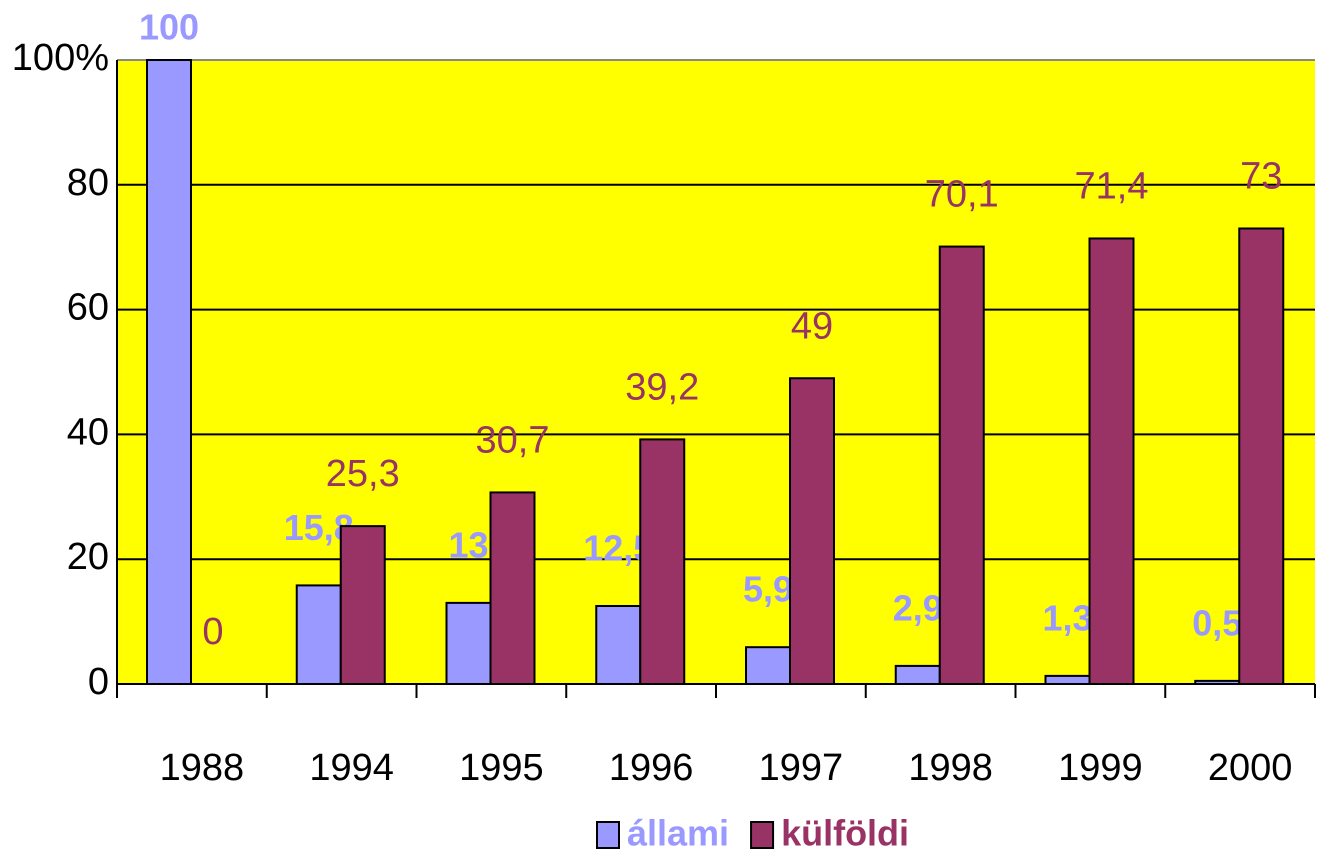 This screenshot has width=1319, height=863. What do you see at coordinates (1217, 622) in the screenshot?
I see `data-label: 0,5` at bounding box center [1217, 622].